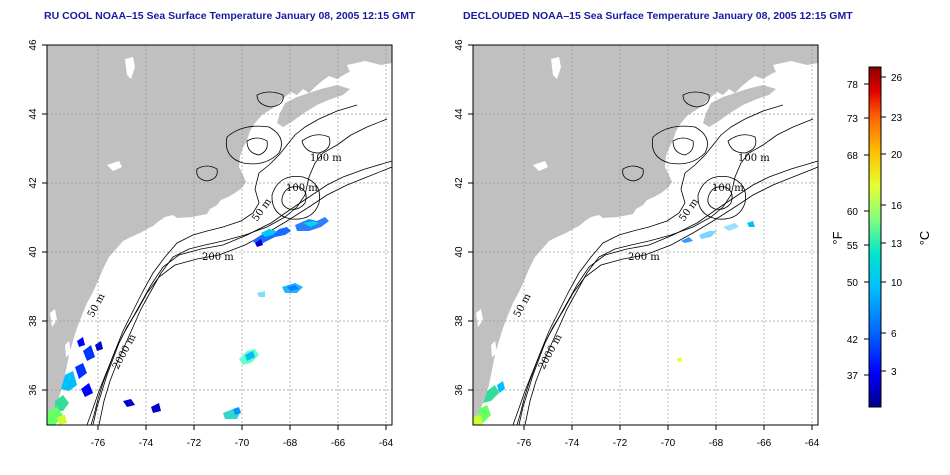  Describe the element at coordinates (614, 323) in the screenshot. I see `sst-patches-declouded` at that location.